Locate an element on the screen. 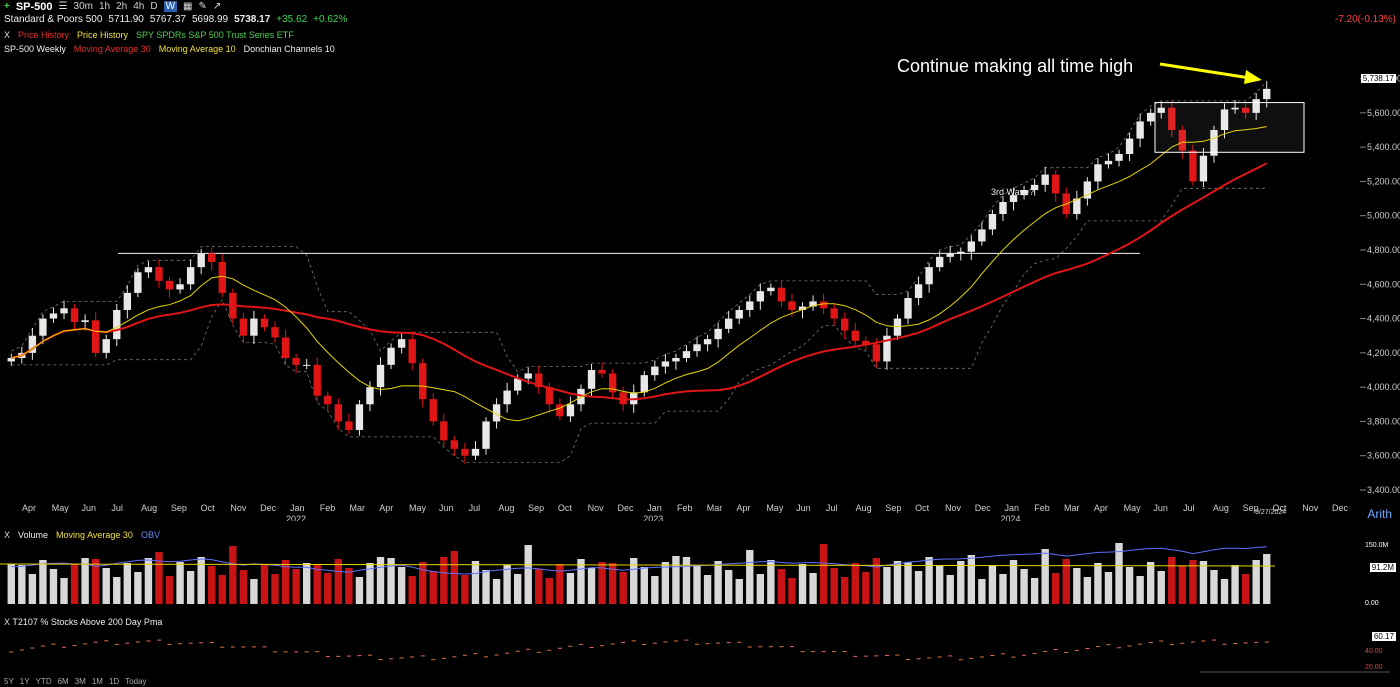  range-3m: 3M is located at coordinates (80, 681).